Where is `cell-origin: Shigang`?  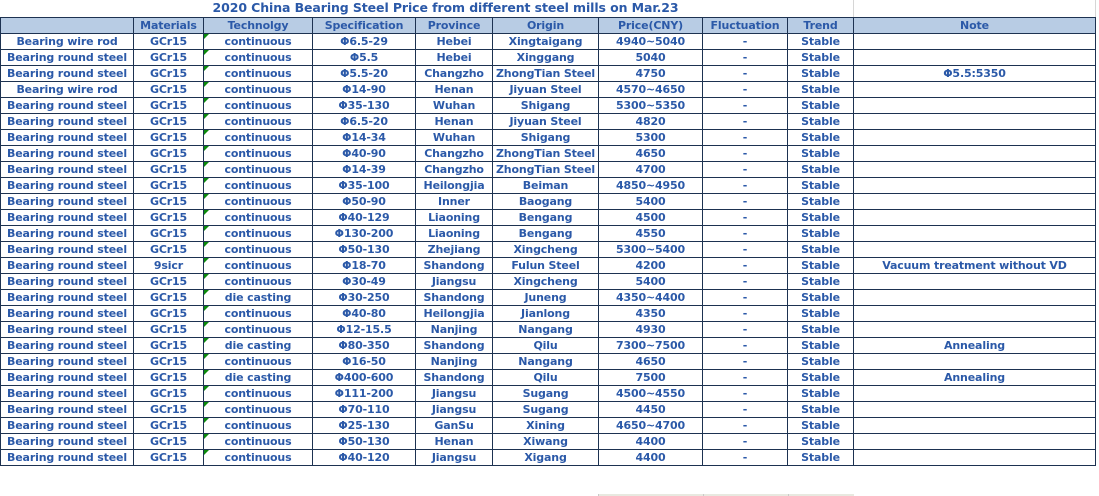 cell-origin: Shigang is located at coordinates (545, 105).